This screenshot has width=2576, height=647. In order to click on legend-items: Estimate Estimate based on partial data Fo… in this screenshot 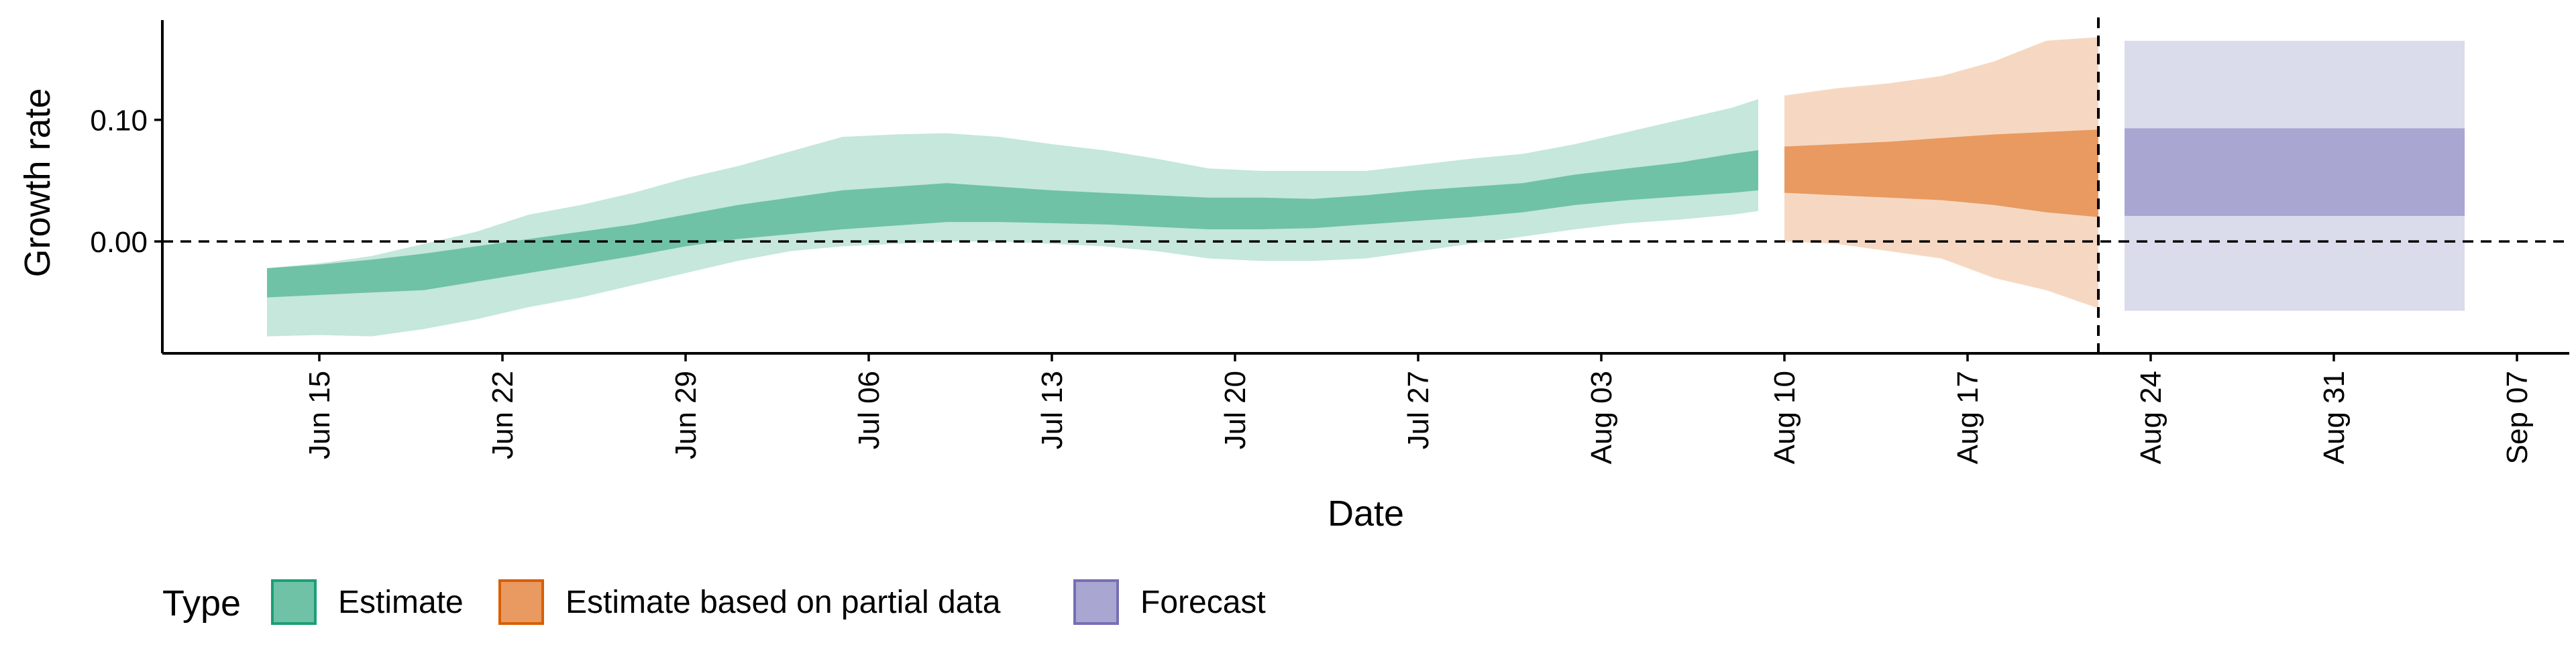, I will do `click(768, 602)`.